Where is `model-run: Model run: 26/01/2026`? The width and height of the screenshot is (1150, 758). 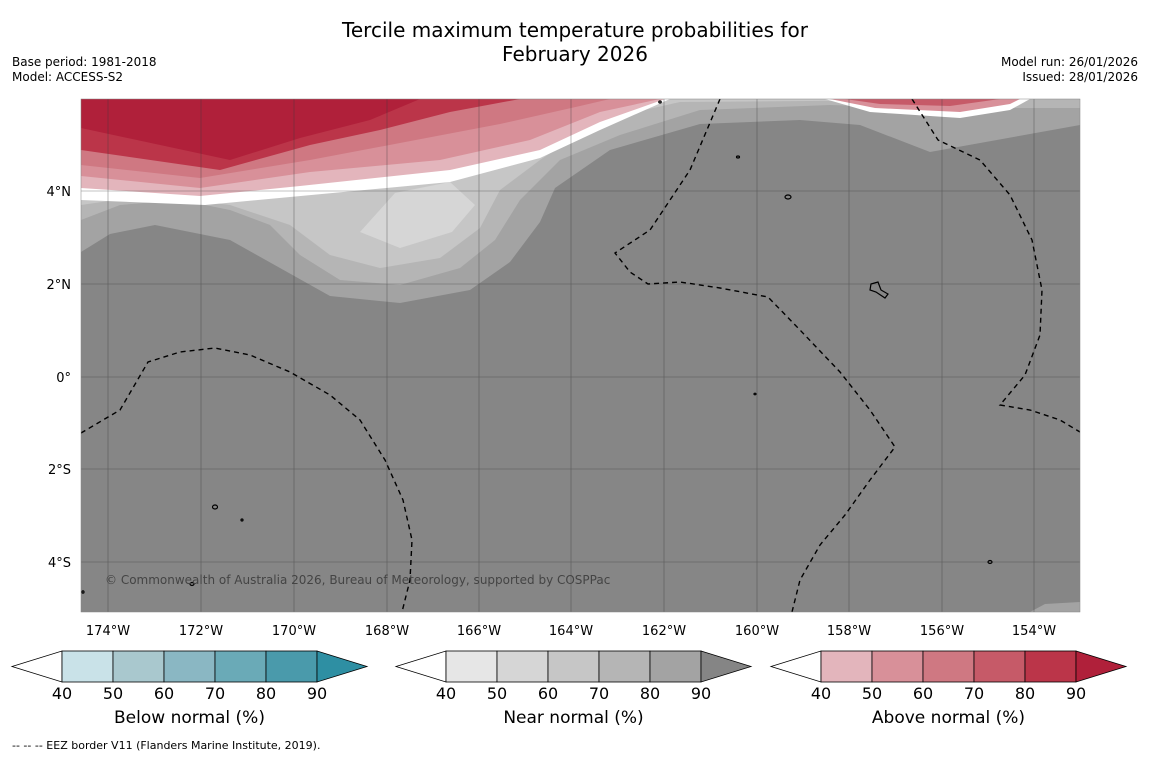 model-run: Model run: 26/01/2026 is located at coordinates (1069, 62).